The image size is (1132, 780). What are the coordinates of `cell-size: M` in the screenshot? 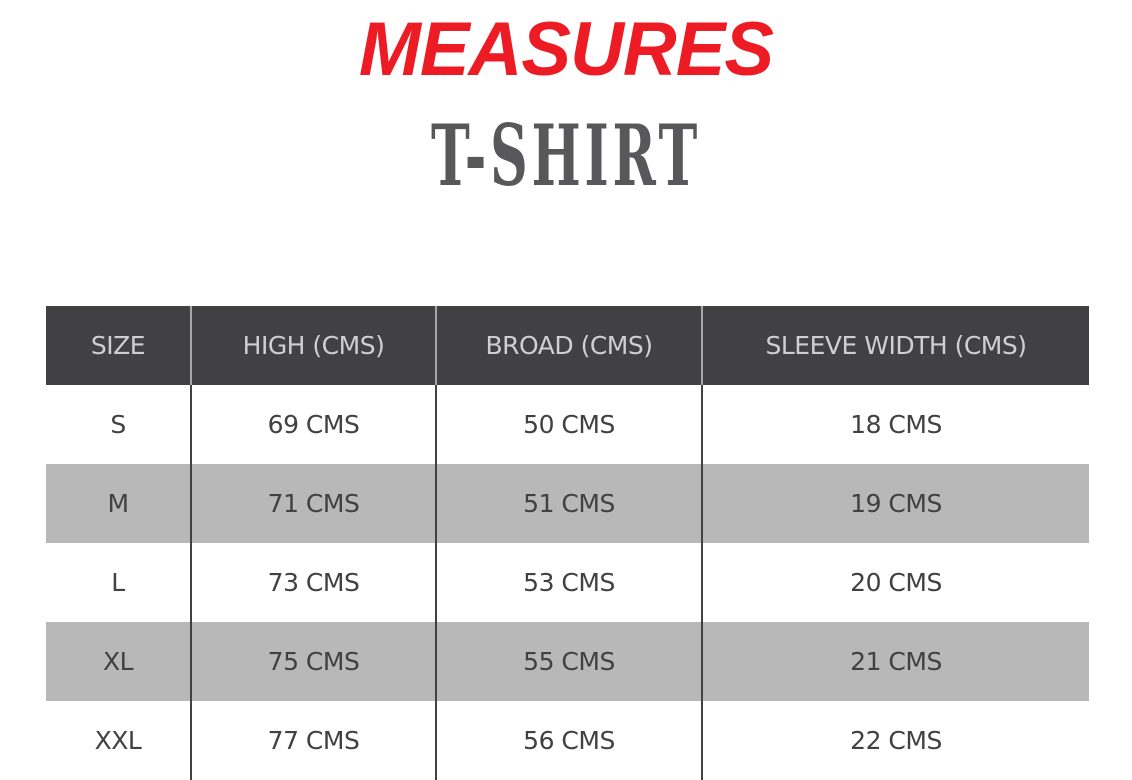 It's located at (118, 503).